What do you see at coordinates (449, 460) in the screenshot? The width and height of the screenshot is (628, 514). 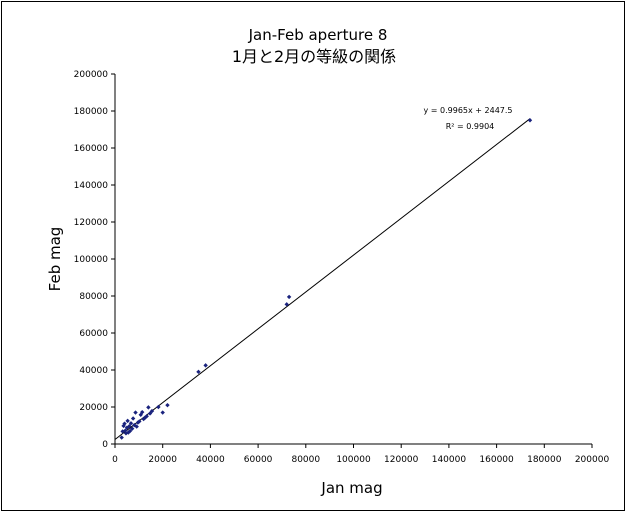 I see `x-tick-label: 140000` at bounding box center [449, 460].